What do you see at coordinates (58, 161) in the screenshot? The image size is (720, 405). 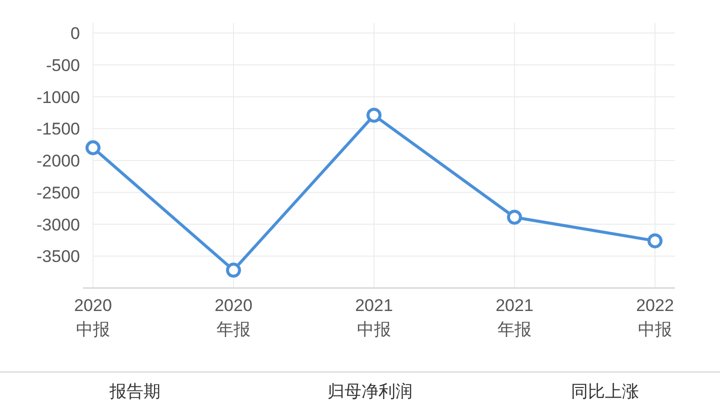 I see `y-tick-label: -2000` at bounding box center [58, 161].